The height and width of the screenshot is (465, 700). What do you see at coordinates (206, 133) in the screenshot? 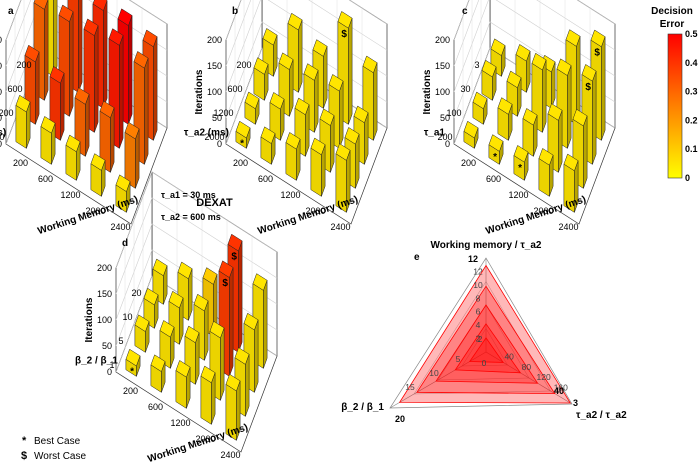
I see `y-axis-label: τ_a2 (ms)` at bounding box center [206, 133].